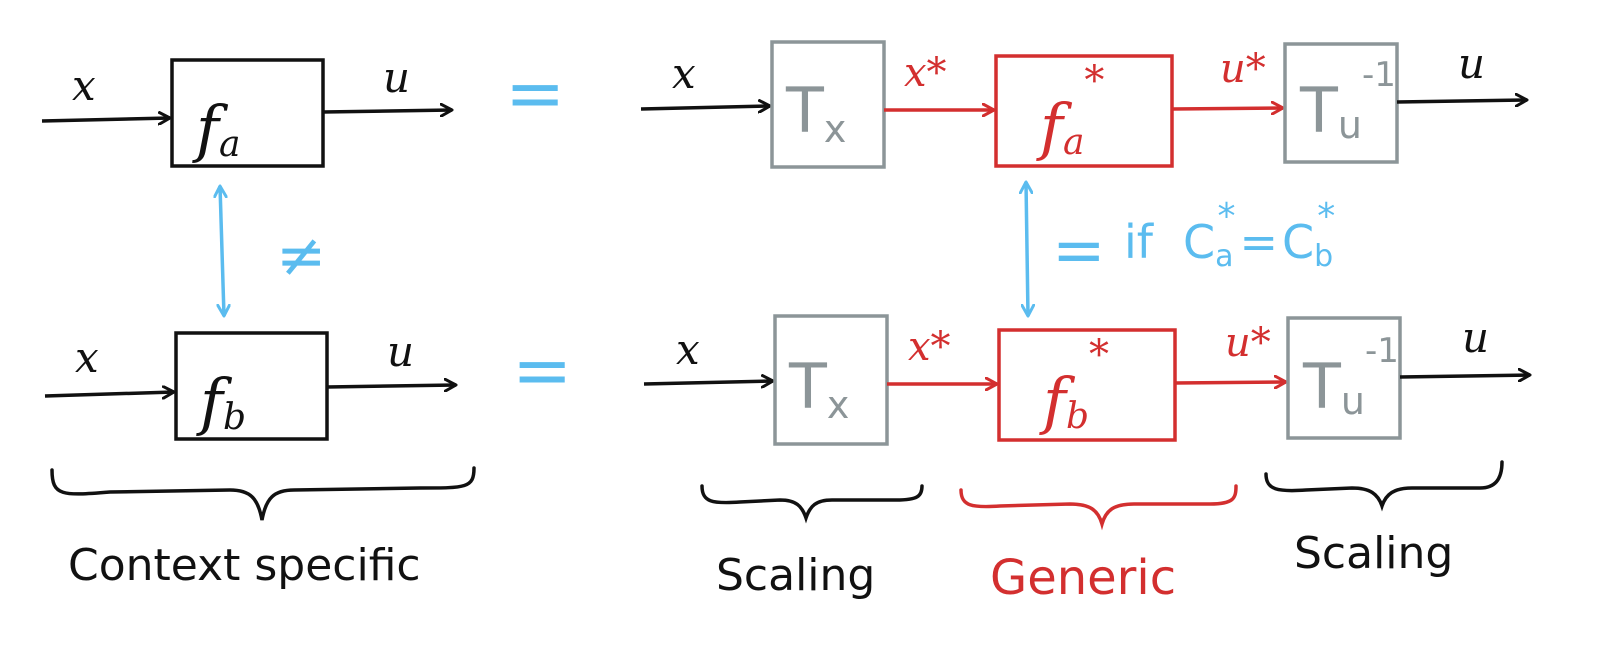 This screenshot has height=652, width=1624. What do you see at coordinates (1475, 337) in the screenshot?
I see `right-bottom-output-label: u` at bounding box center [1475, 337].